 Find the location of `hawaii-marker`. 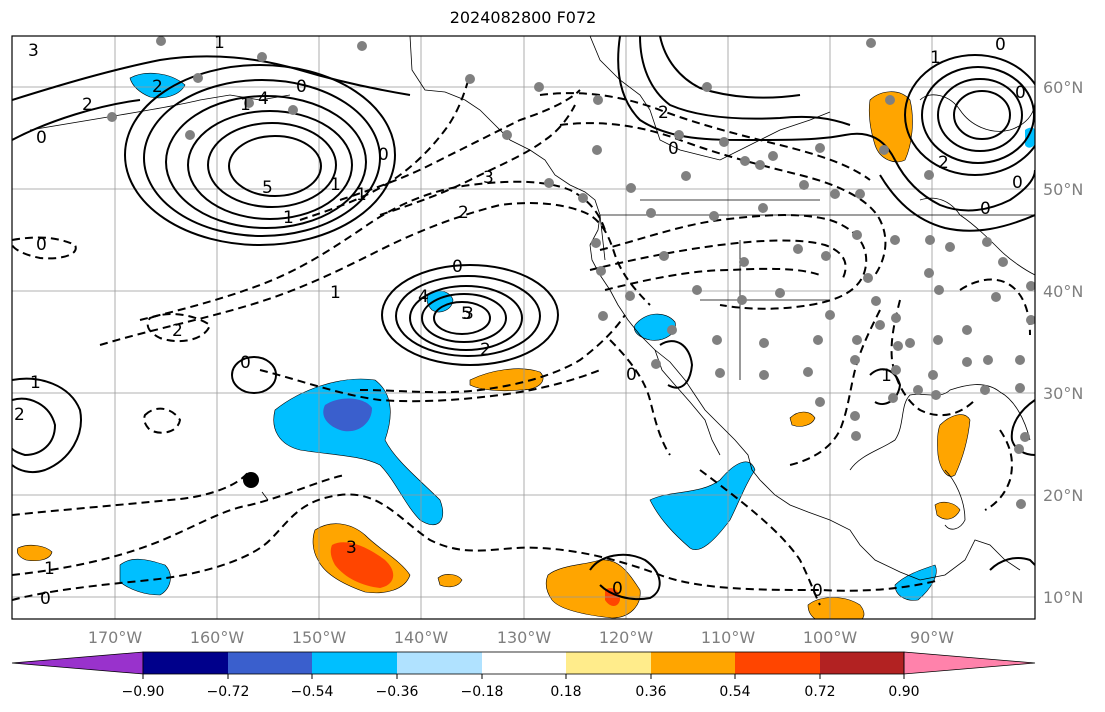

hawaii-marker is located at coordinates (251, 480).